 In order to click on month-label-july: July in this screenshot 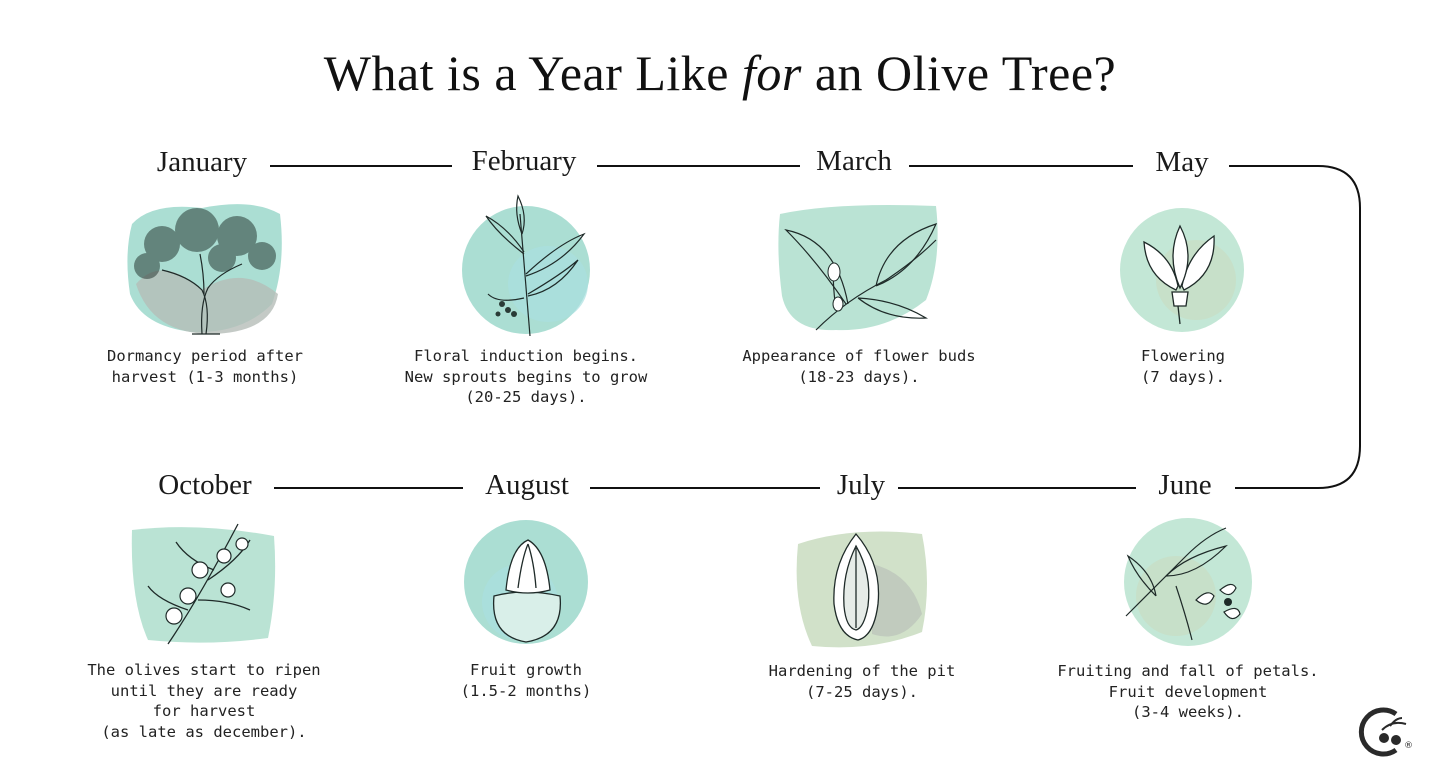, I will do `click(861, 485)`.